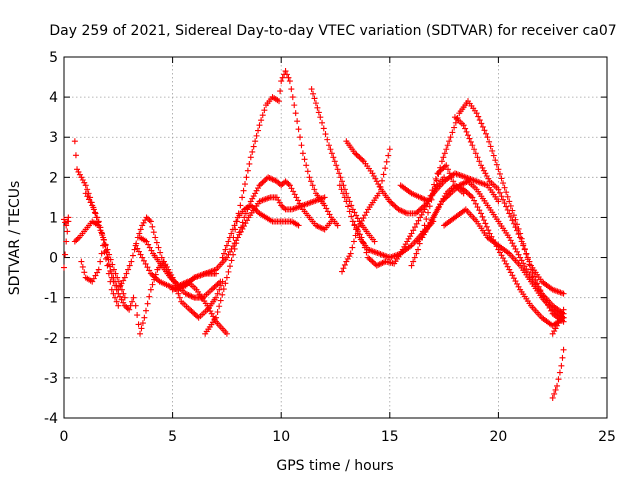 This screenshot has height=480, width=640. Describe the element at coordinates (281, 437) in the screenshot. I see `x-tick-label: 10` at that location.